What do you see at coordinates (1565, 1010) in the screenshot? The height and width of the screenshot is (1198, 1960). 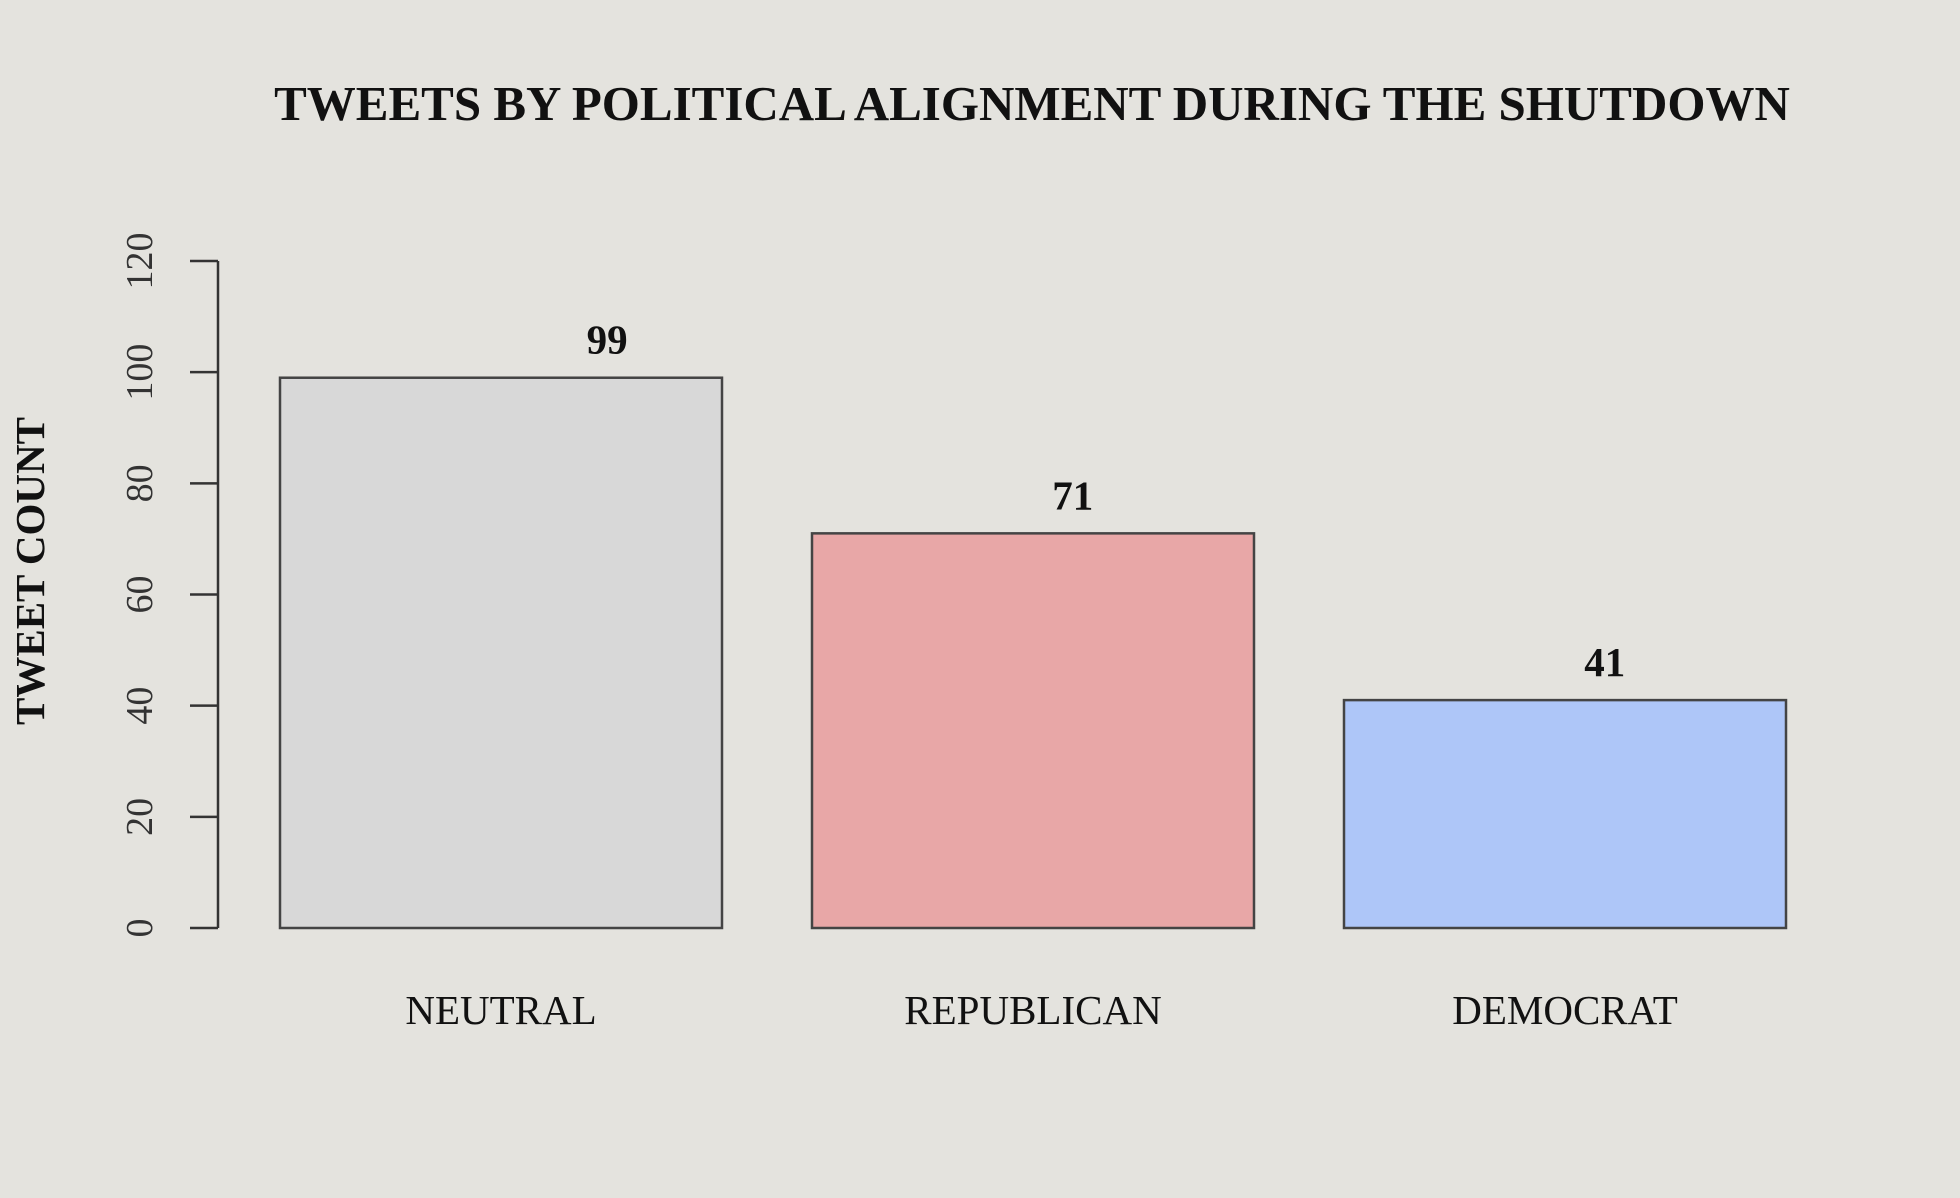 I see `x-tick-label: DEMOCRAT` at bounding box center [1565, 1010].